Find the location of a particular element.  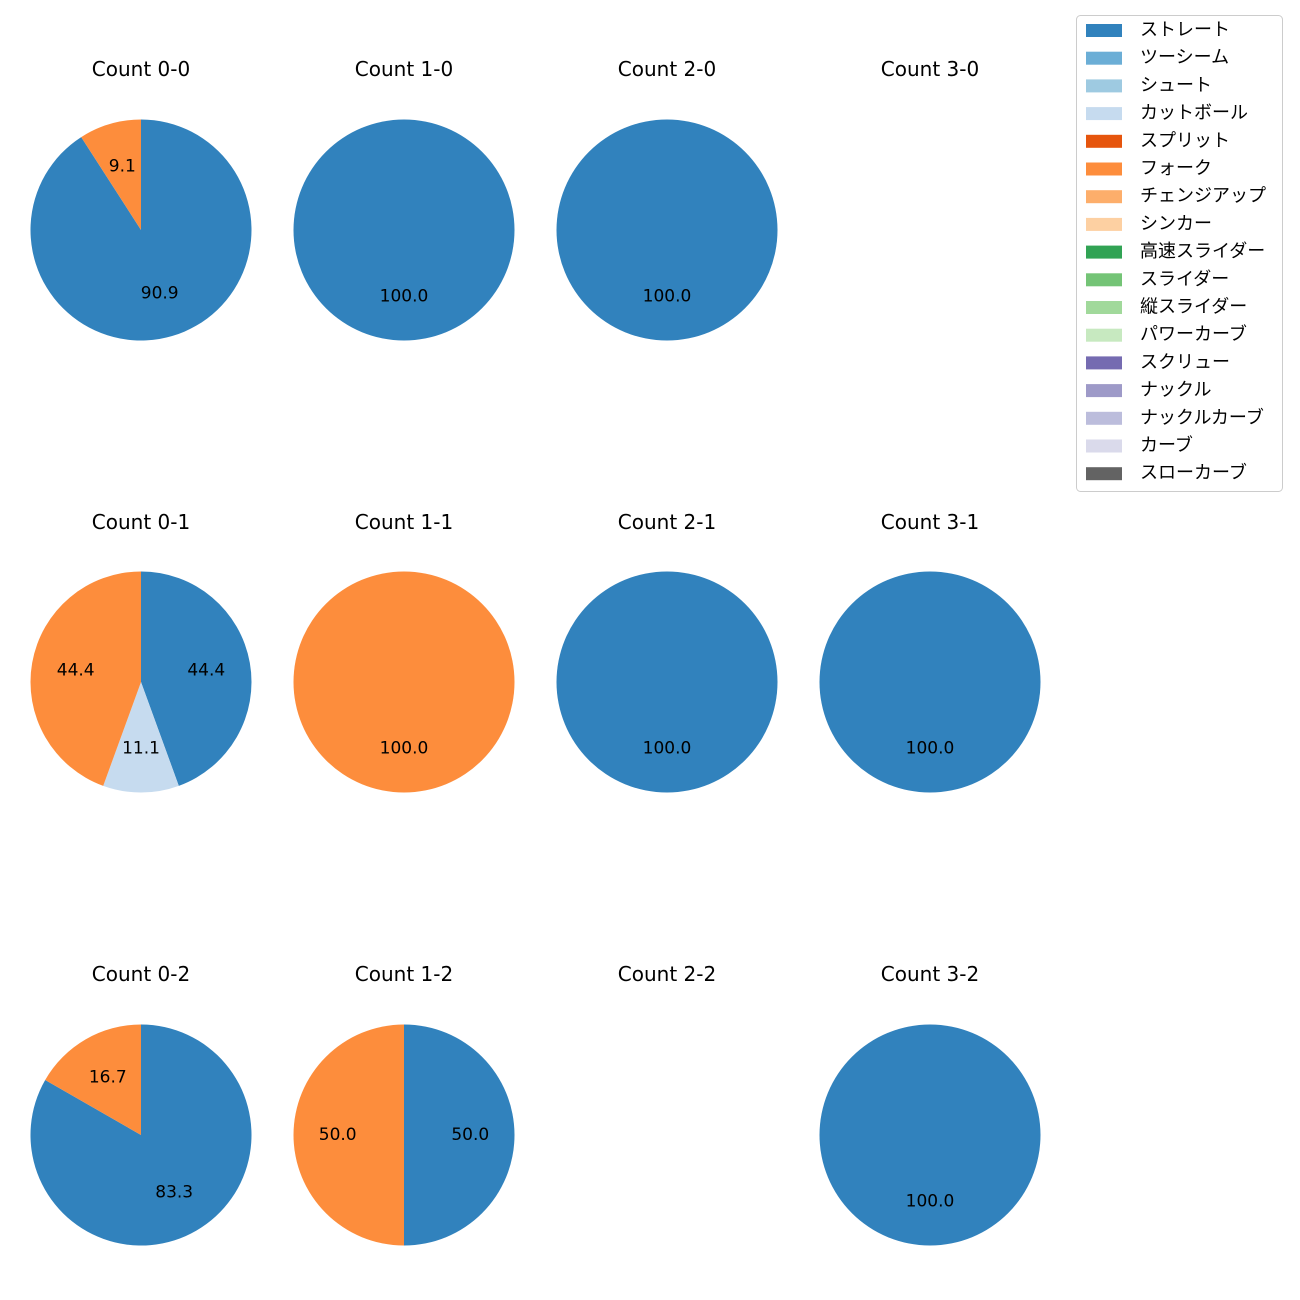

legend-item: フォーク is located at coordinates (1149, 168).